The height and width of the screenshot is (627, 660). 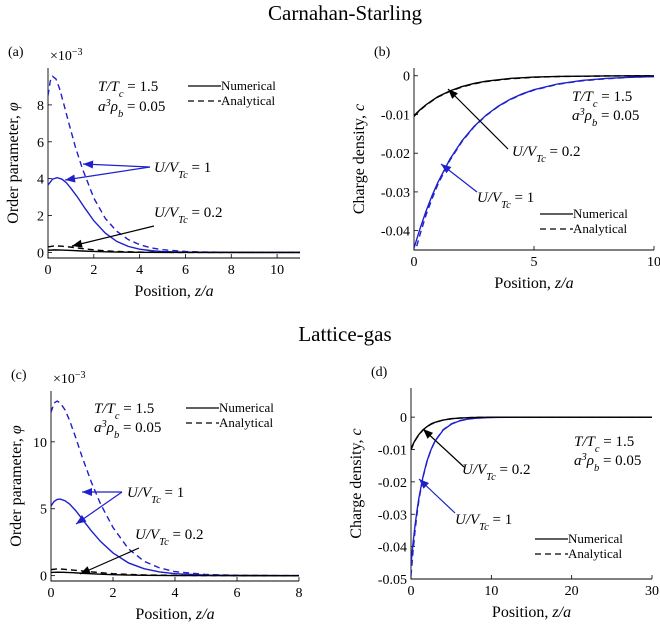 I want to click on panel-label: (a), so click(x=16, y=52).